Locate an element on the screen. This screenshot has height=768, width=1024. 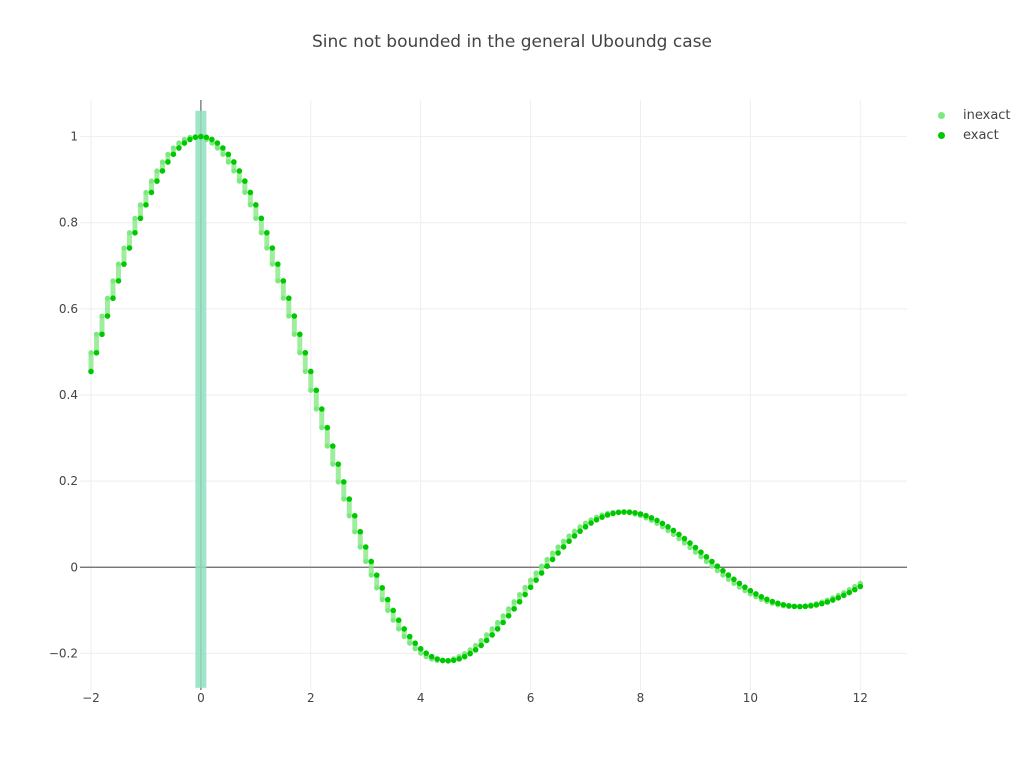
y-tick-label: 0.8 is located at coordinates (68, 223).